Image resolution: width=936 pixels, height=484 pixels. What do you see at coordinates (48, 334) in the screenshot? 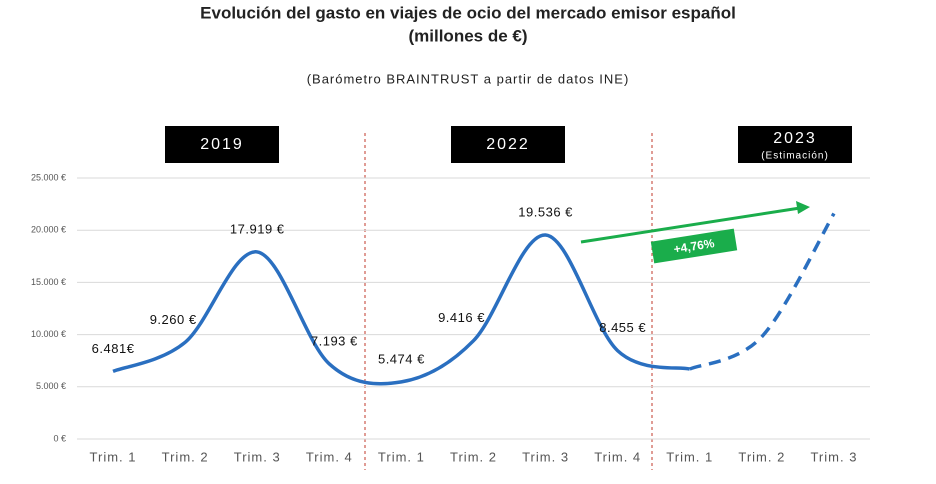
I see `y-tick-label: 10.000 €` at bounding box center [48, 334].